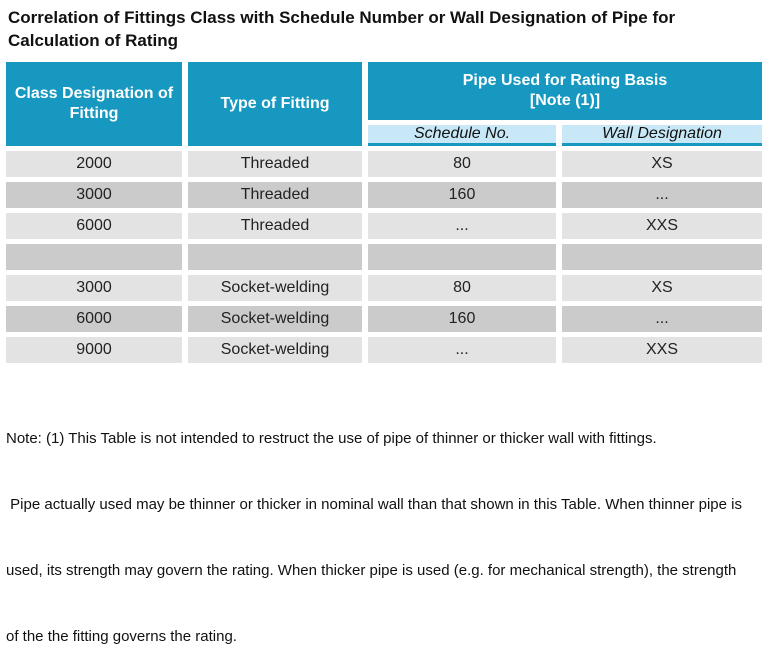  I want to click on header-pipe-used-line-1: Pipe Used for Rating Basis, so click(565, 80).